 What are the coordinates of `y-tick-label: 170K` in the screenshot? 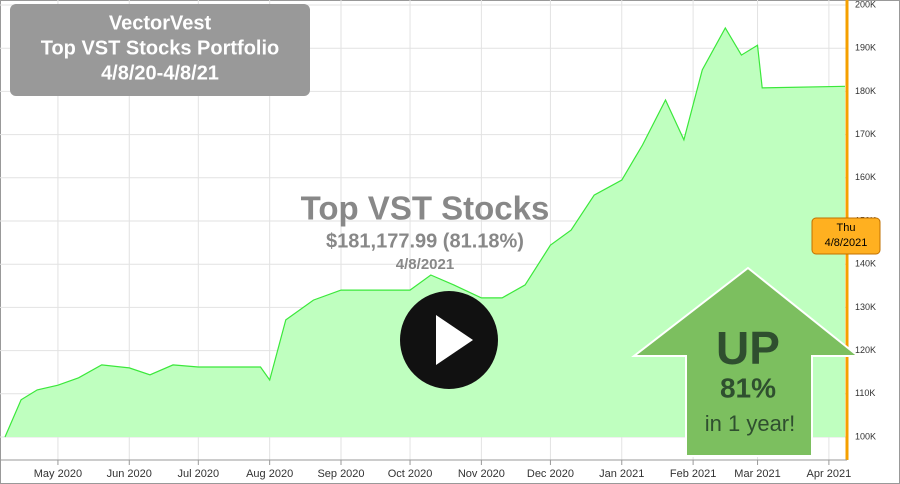 It's located at (865, 134).